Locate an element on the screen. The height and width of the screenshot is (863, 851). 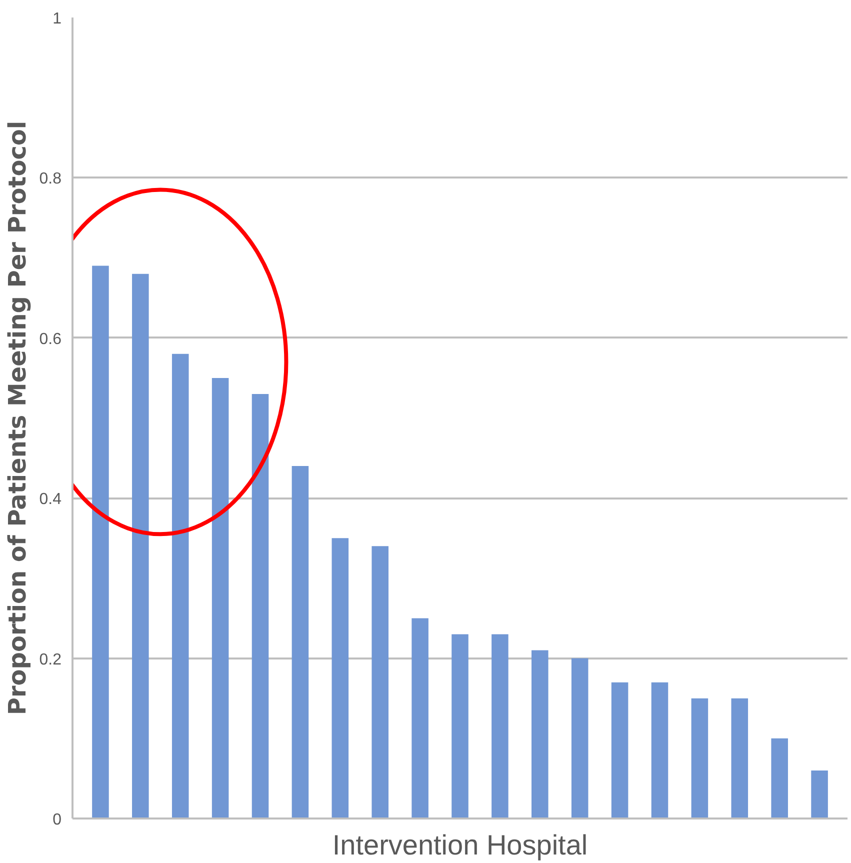
y-tick-label: 0.6 is located at coordinates (50, 339).